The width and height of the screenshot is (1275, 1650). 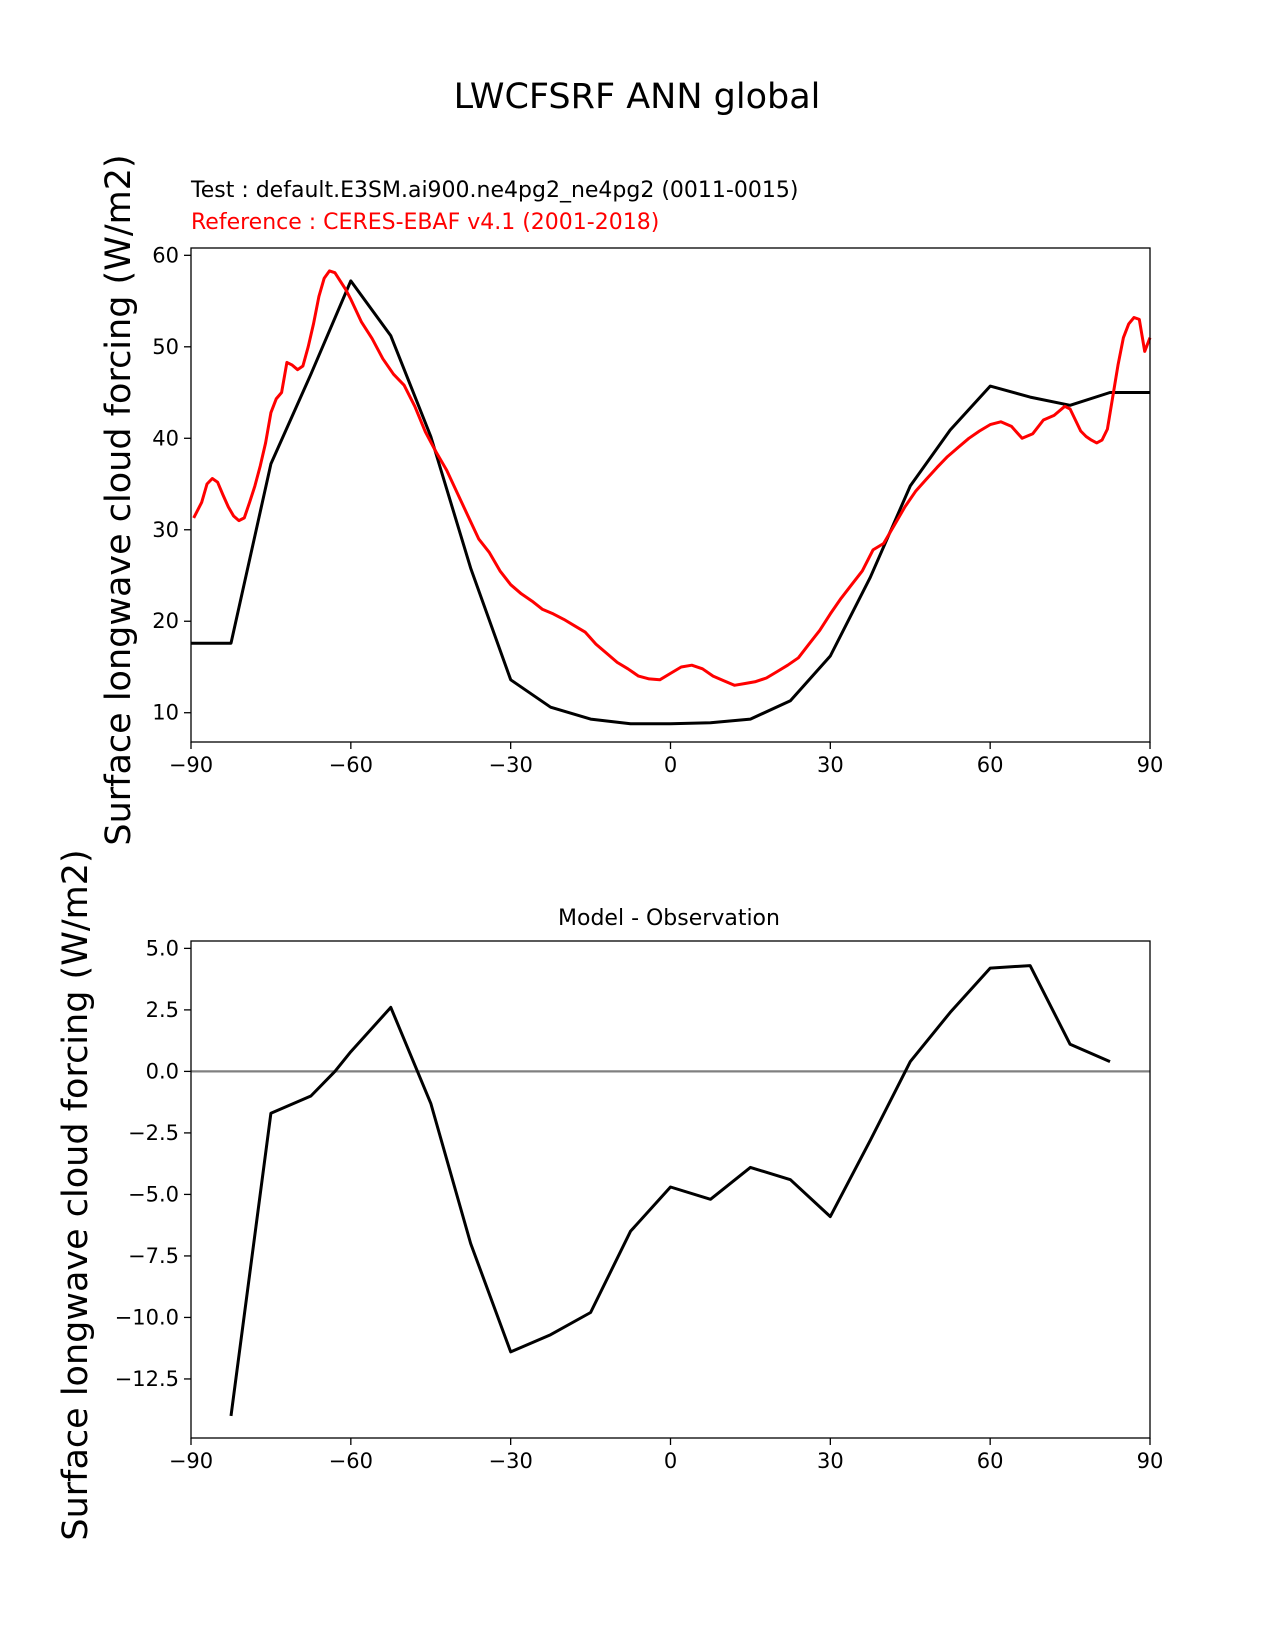 What do you see at coordinates (76, 1194) in the screenshot?
I see `bottom-ylabel: Surface longwave cloud forcing (W/m2)` at bounding box center [76, 1194].